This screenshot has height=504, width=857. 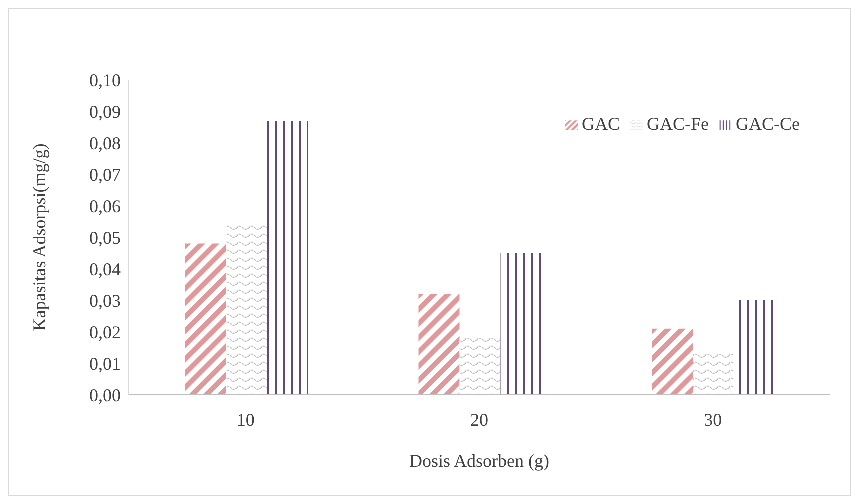 What do you see at coordinates (105, 300) in the screenshot?
I see `y-tick-label: 0,03` at bounding box center [105, 300].